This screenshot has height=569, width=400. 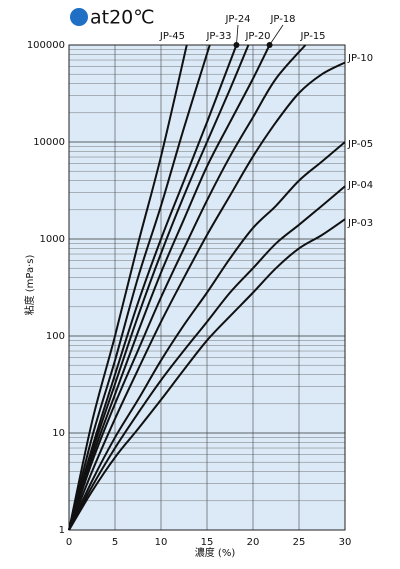 I want to click on series-label: JP-24, so click(x=237, y=19).